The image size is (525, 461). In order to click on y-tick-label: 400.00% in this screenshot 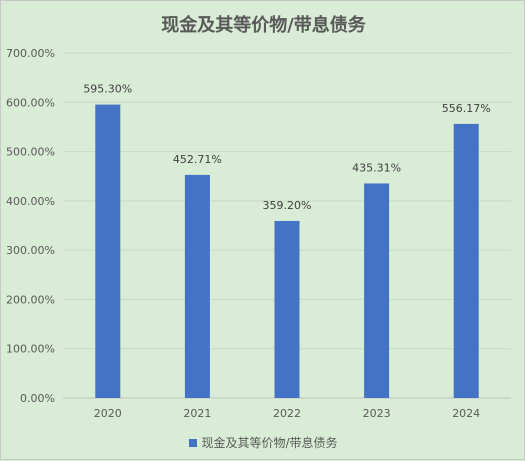, I will do `click(30, 201)`.